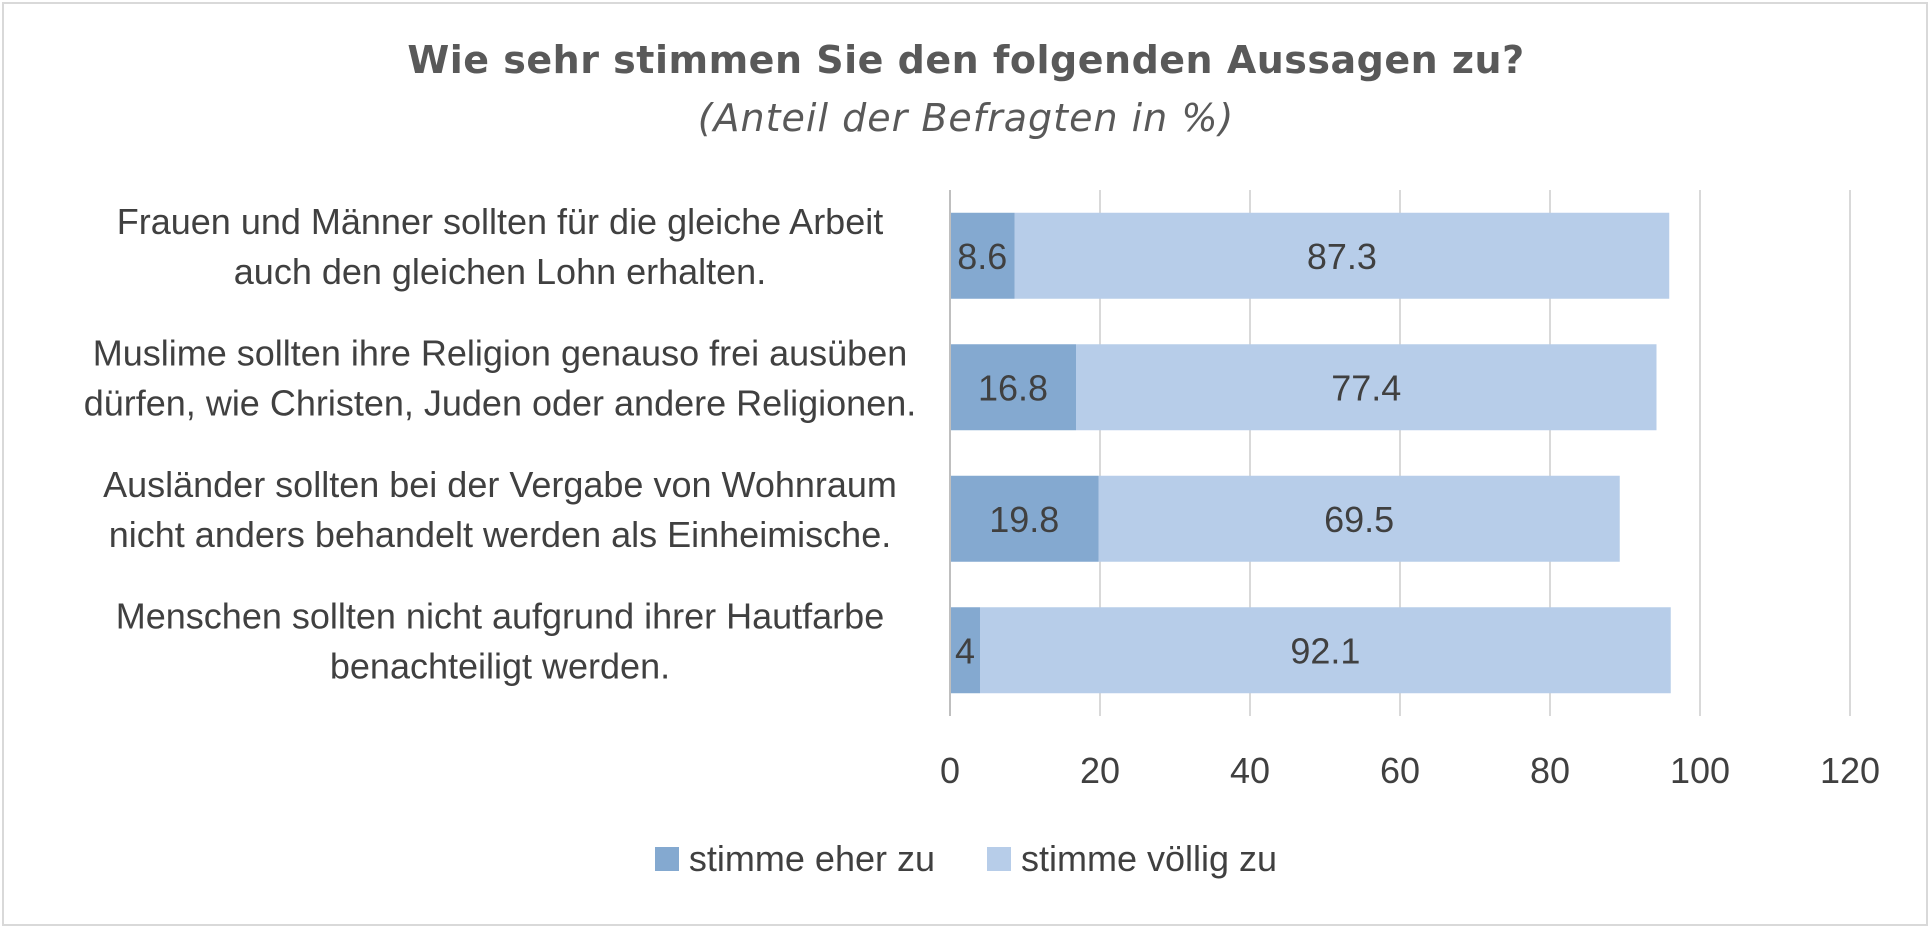 This screenshot has height=930, width=1932. I want to click on data-label: 4, so click(965, 650).